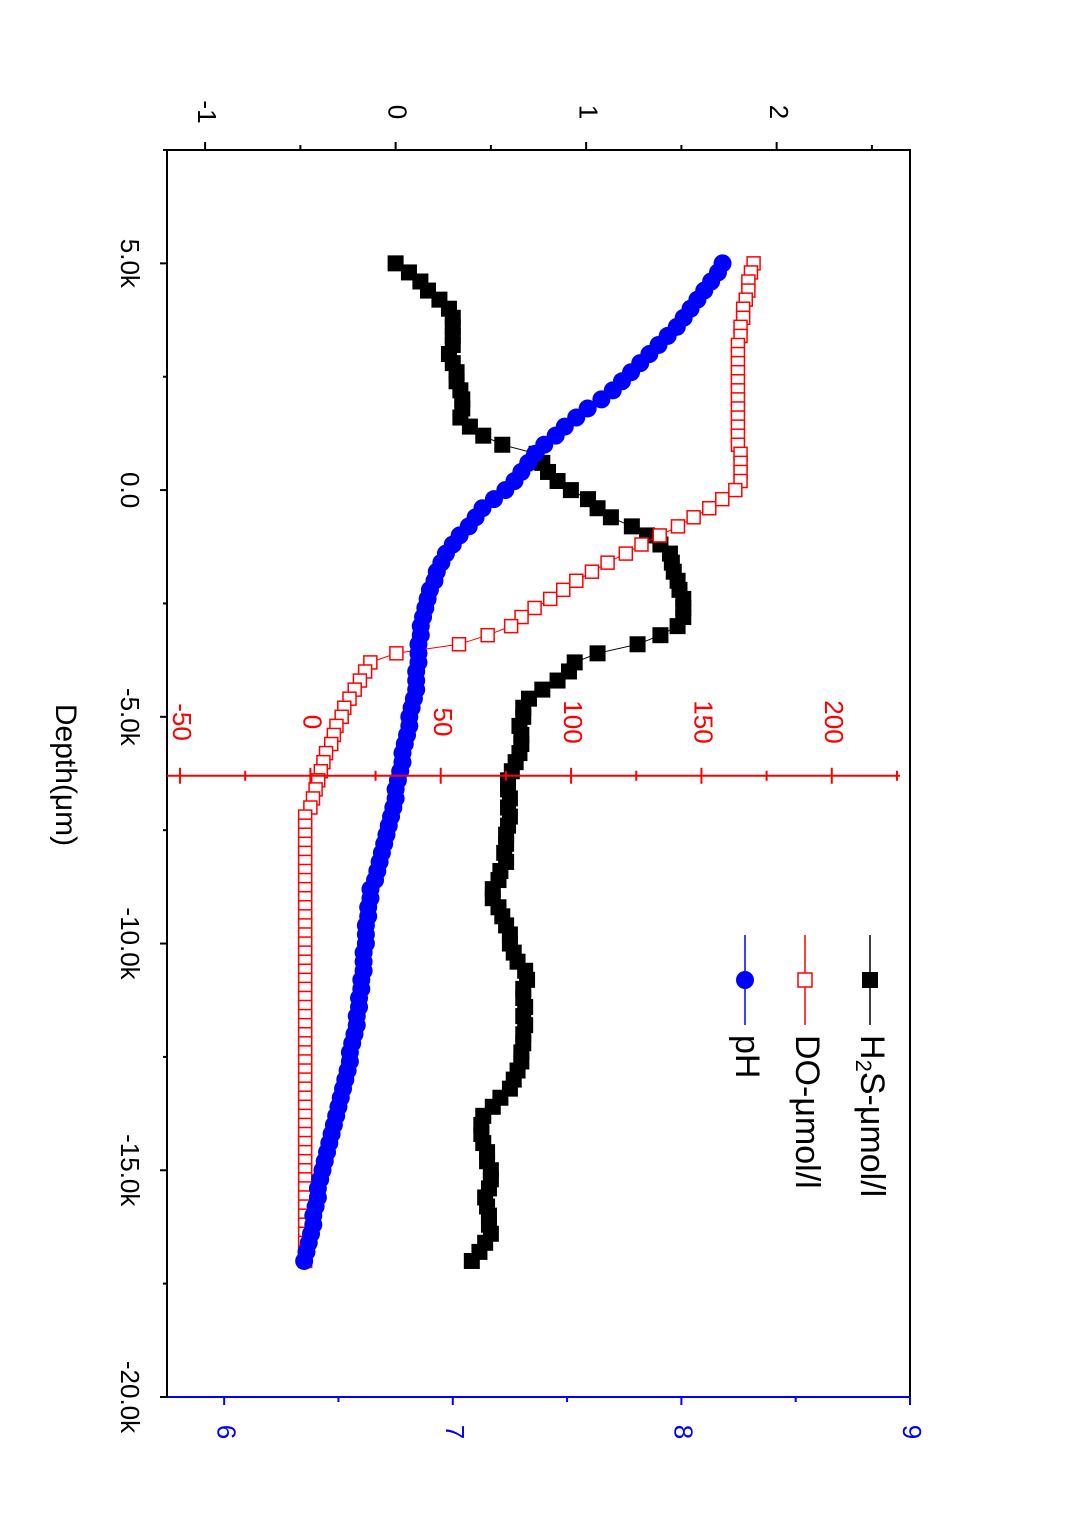 Image resolution: width=1080 pixels, height=1532 pixels. Describe the element at coordinates (207, 111) in the screenshot. I see `h2s-tick-label: -1` at that location.